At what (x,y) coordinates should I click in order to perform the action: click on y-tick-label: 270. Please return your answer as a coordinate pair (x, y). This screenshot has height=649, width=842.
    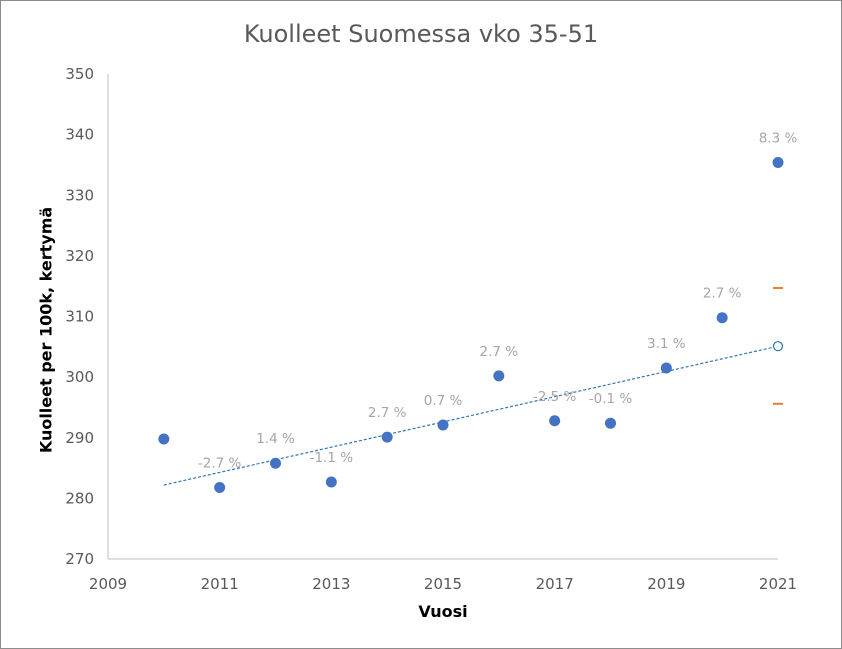
    Looking at the image, I should click on (79, 559).